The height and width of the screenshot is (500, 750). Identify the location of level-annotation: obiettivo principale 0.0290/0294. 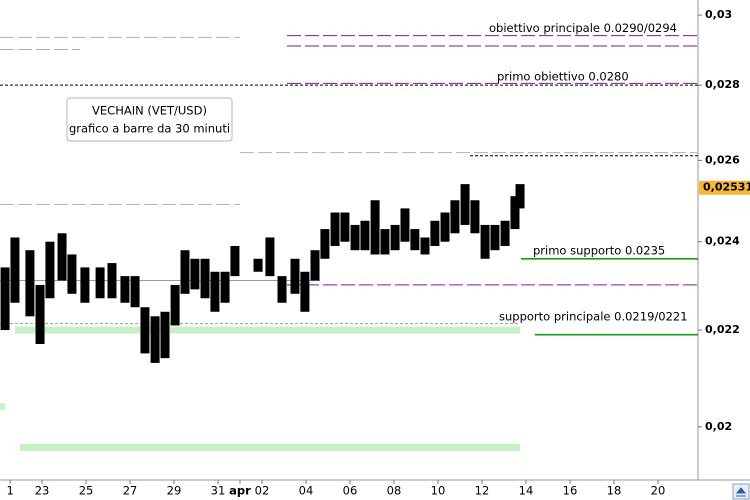
(583, 28).